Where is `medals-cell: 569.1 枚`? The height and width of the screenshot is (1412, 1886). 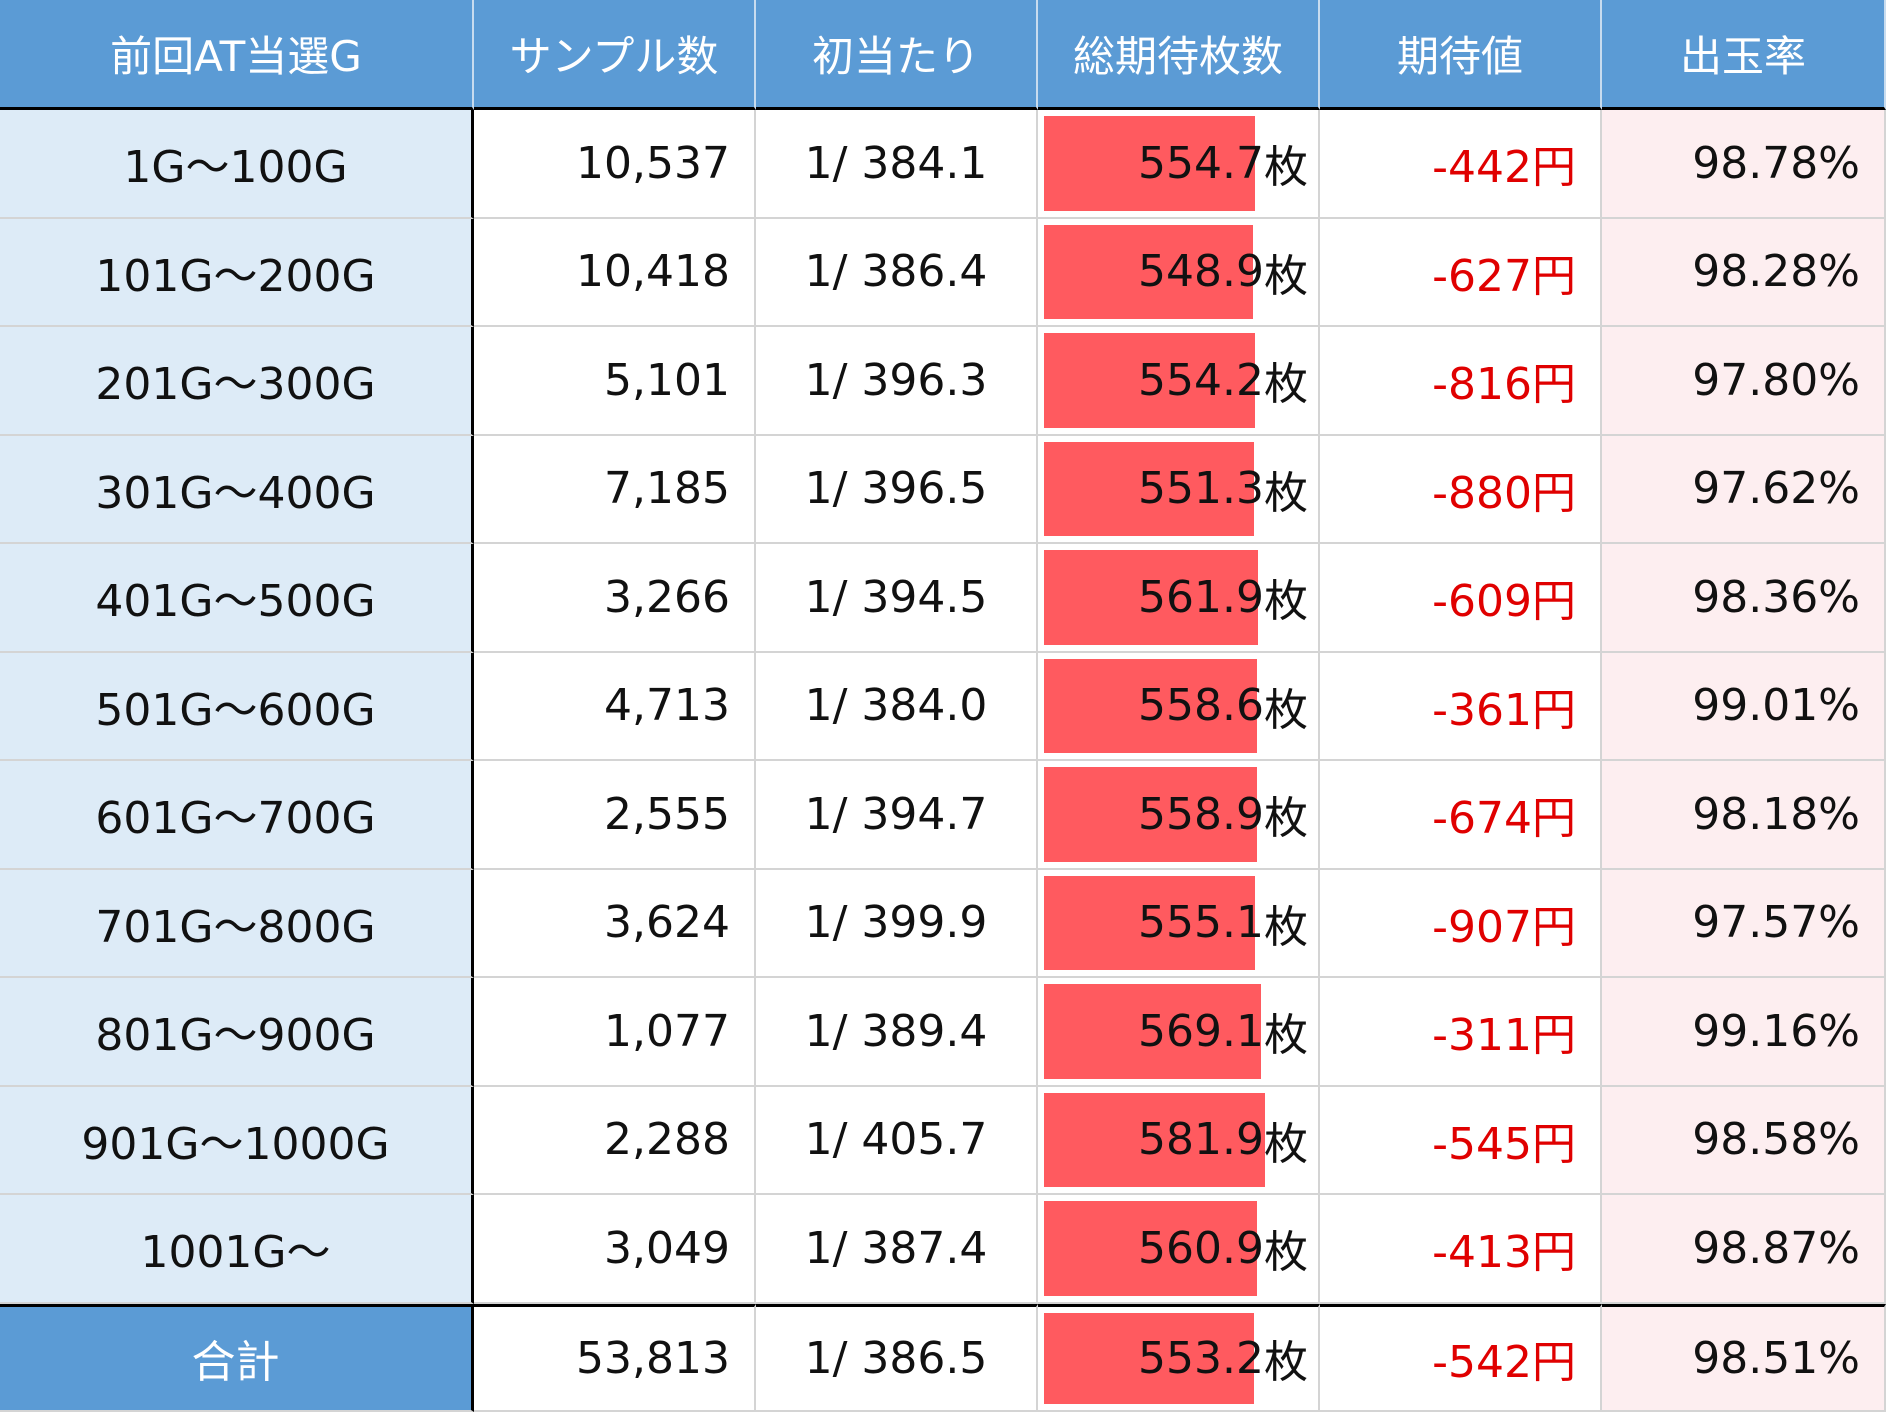
medals-cell: 569.1 枚 is located at coordinates (1179, 1032).